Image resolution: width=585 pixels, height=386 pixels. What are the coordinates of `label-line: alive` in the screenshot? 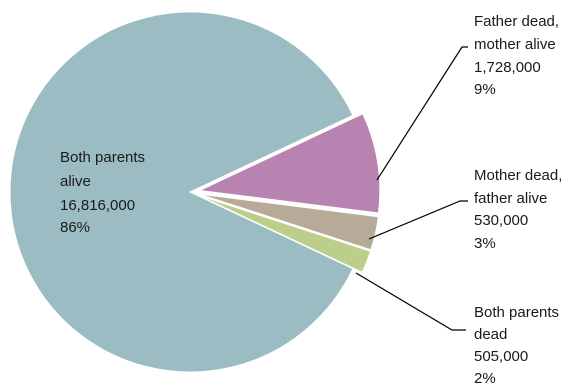 It's located at (75, 181).